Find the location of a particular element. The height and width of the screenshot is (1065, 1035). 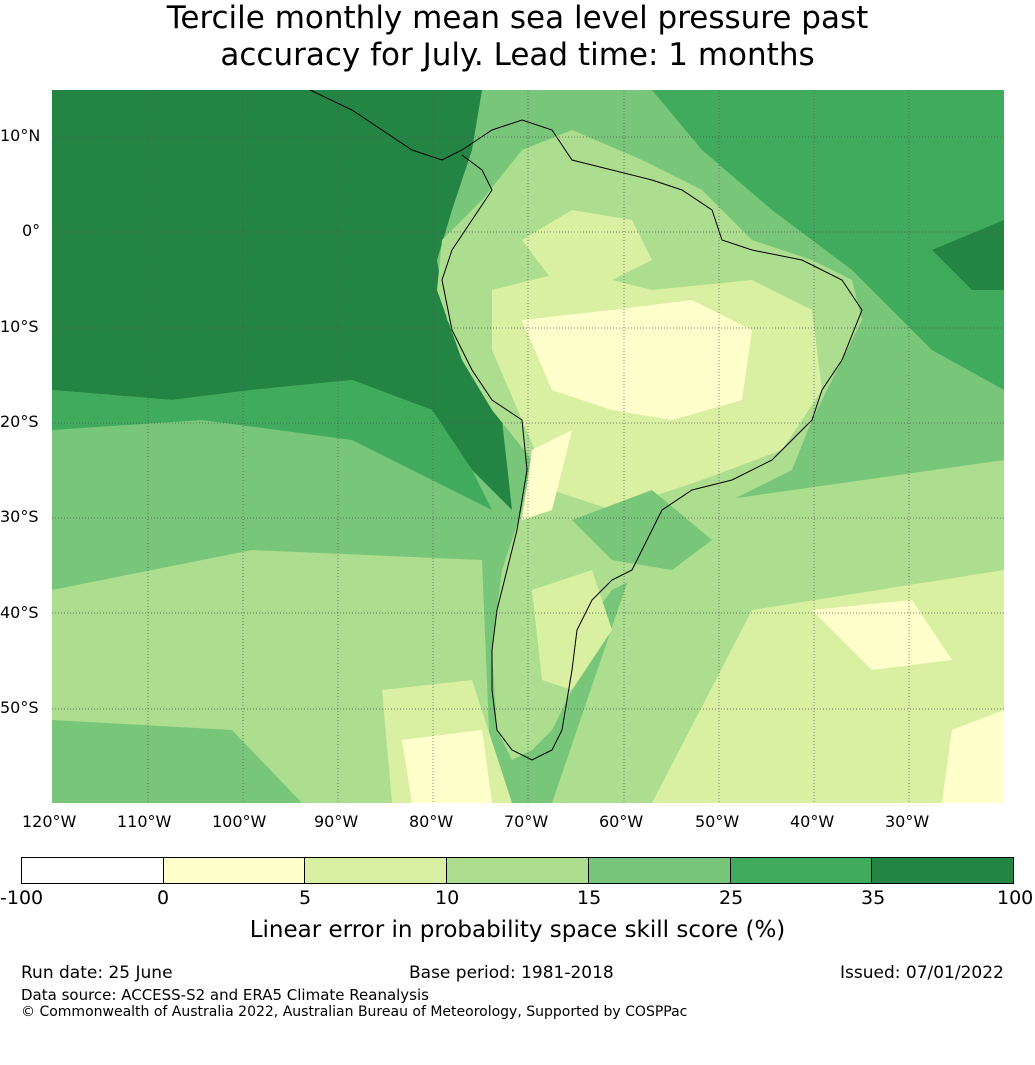

lat-label-0: 0° is located at coordinates (31, 230).